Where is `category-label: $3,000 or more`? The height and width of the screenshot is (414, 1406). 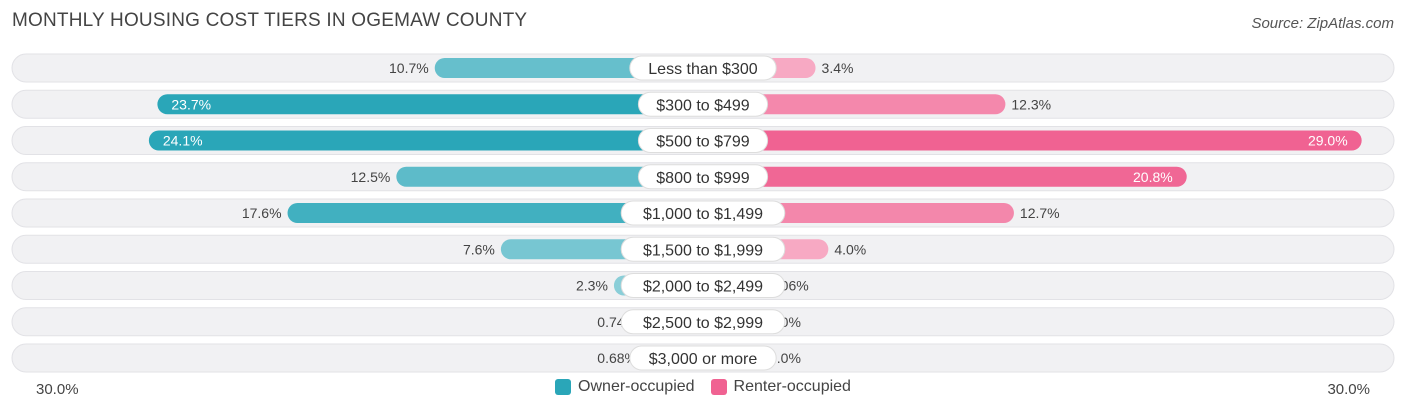 category-label: $3,000 or more is located at coordinates (703, 359).